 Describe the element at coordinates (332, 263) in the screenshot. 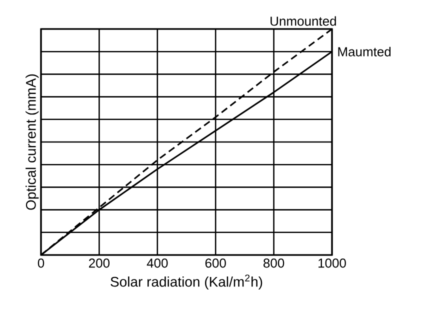

I see `x-tick-label: 1000` at that location.